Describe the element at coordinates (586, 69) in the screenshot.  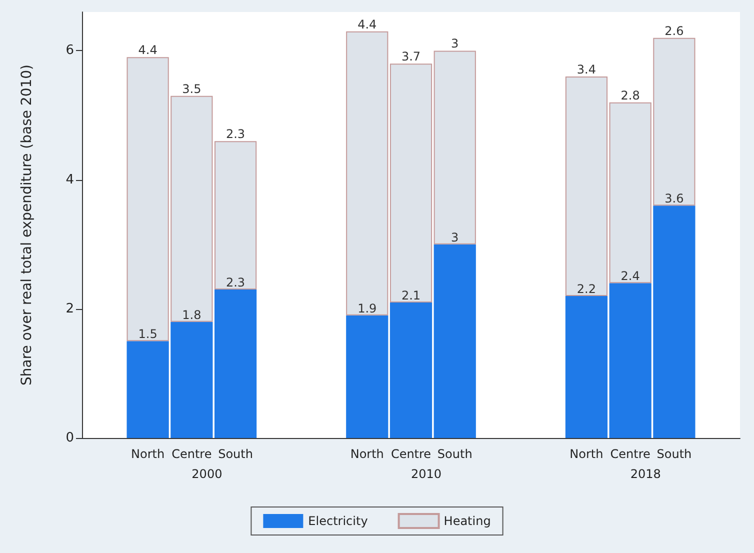
I see `data-label: 3.4` at that location.